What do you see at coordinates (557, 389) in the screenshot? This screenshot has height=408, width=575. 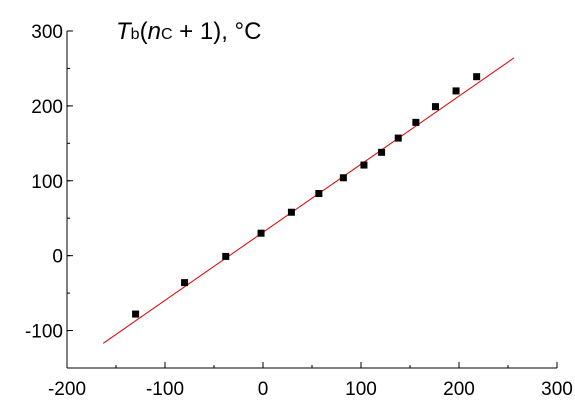 I see `x-tick-label: 300` at bounding box center [557, 389].